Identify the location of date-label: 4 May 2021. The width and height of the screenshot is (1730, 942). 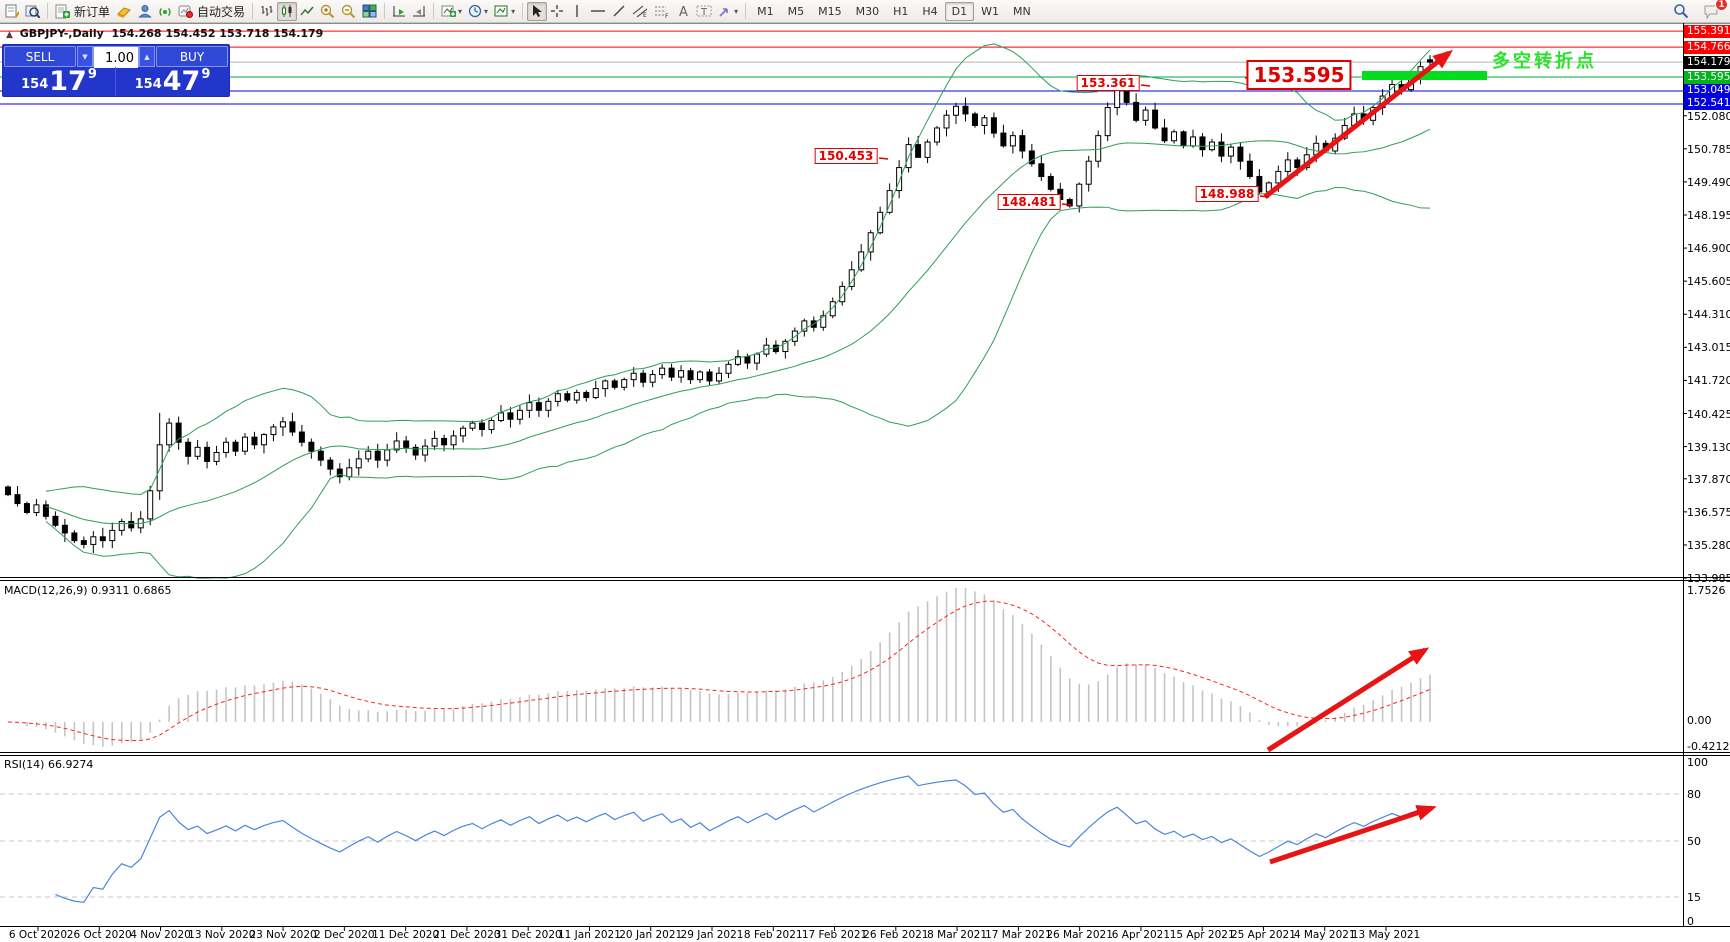
(1324, 935).